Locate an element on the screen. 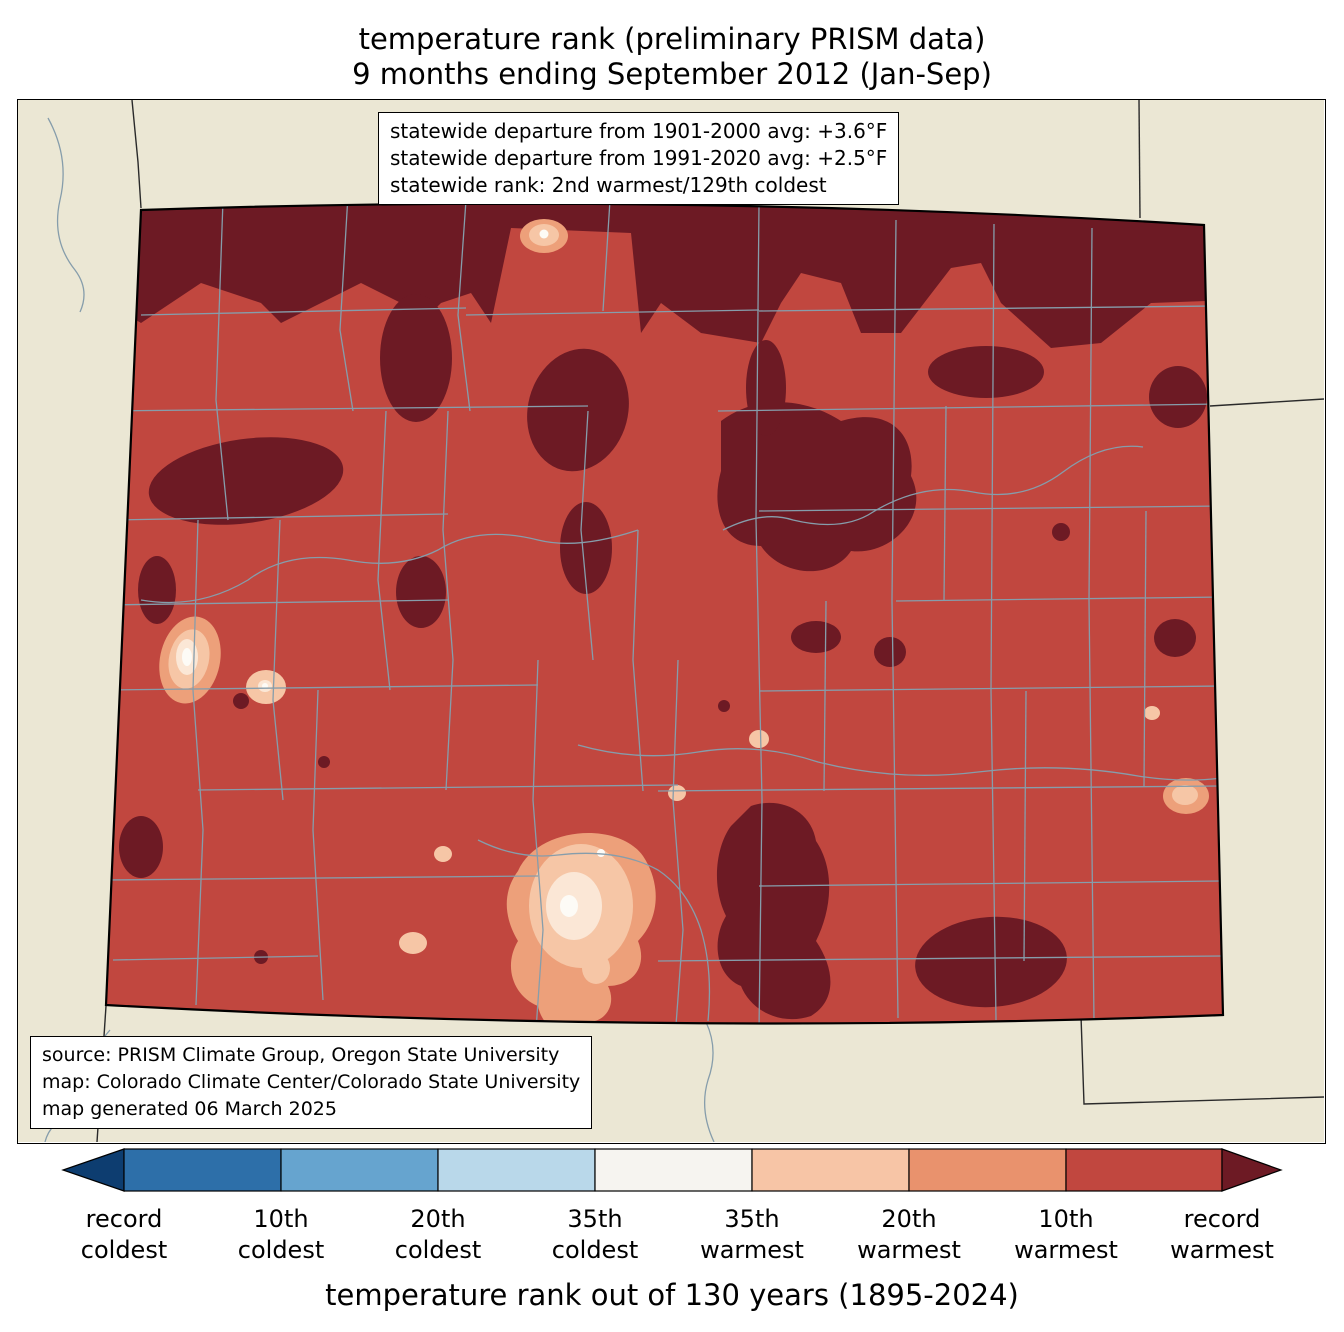 The height and width of the screenshot is (1332, 1344). colorbar-segment-near-normal is located at coordinates (673, 1170).